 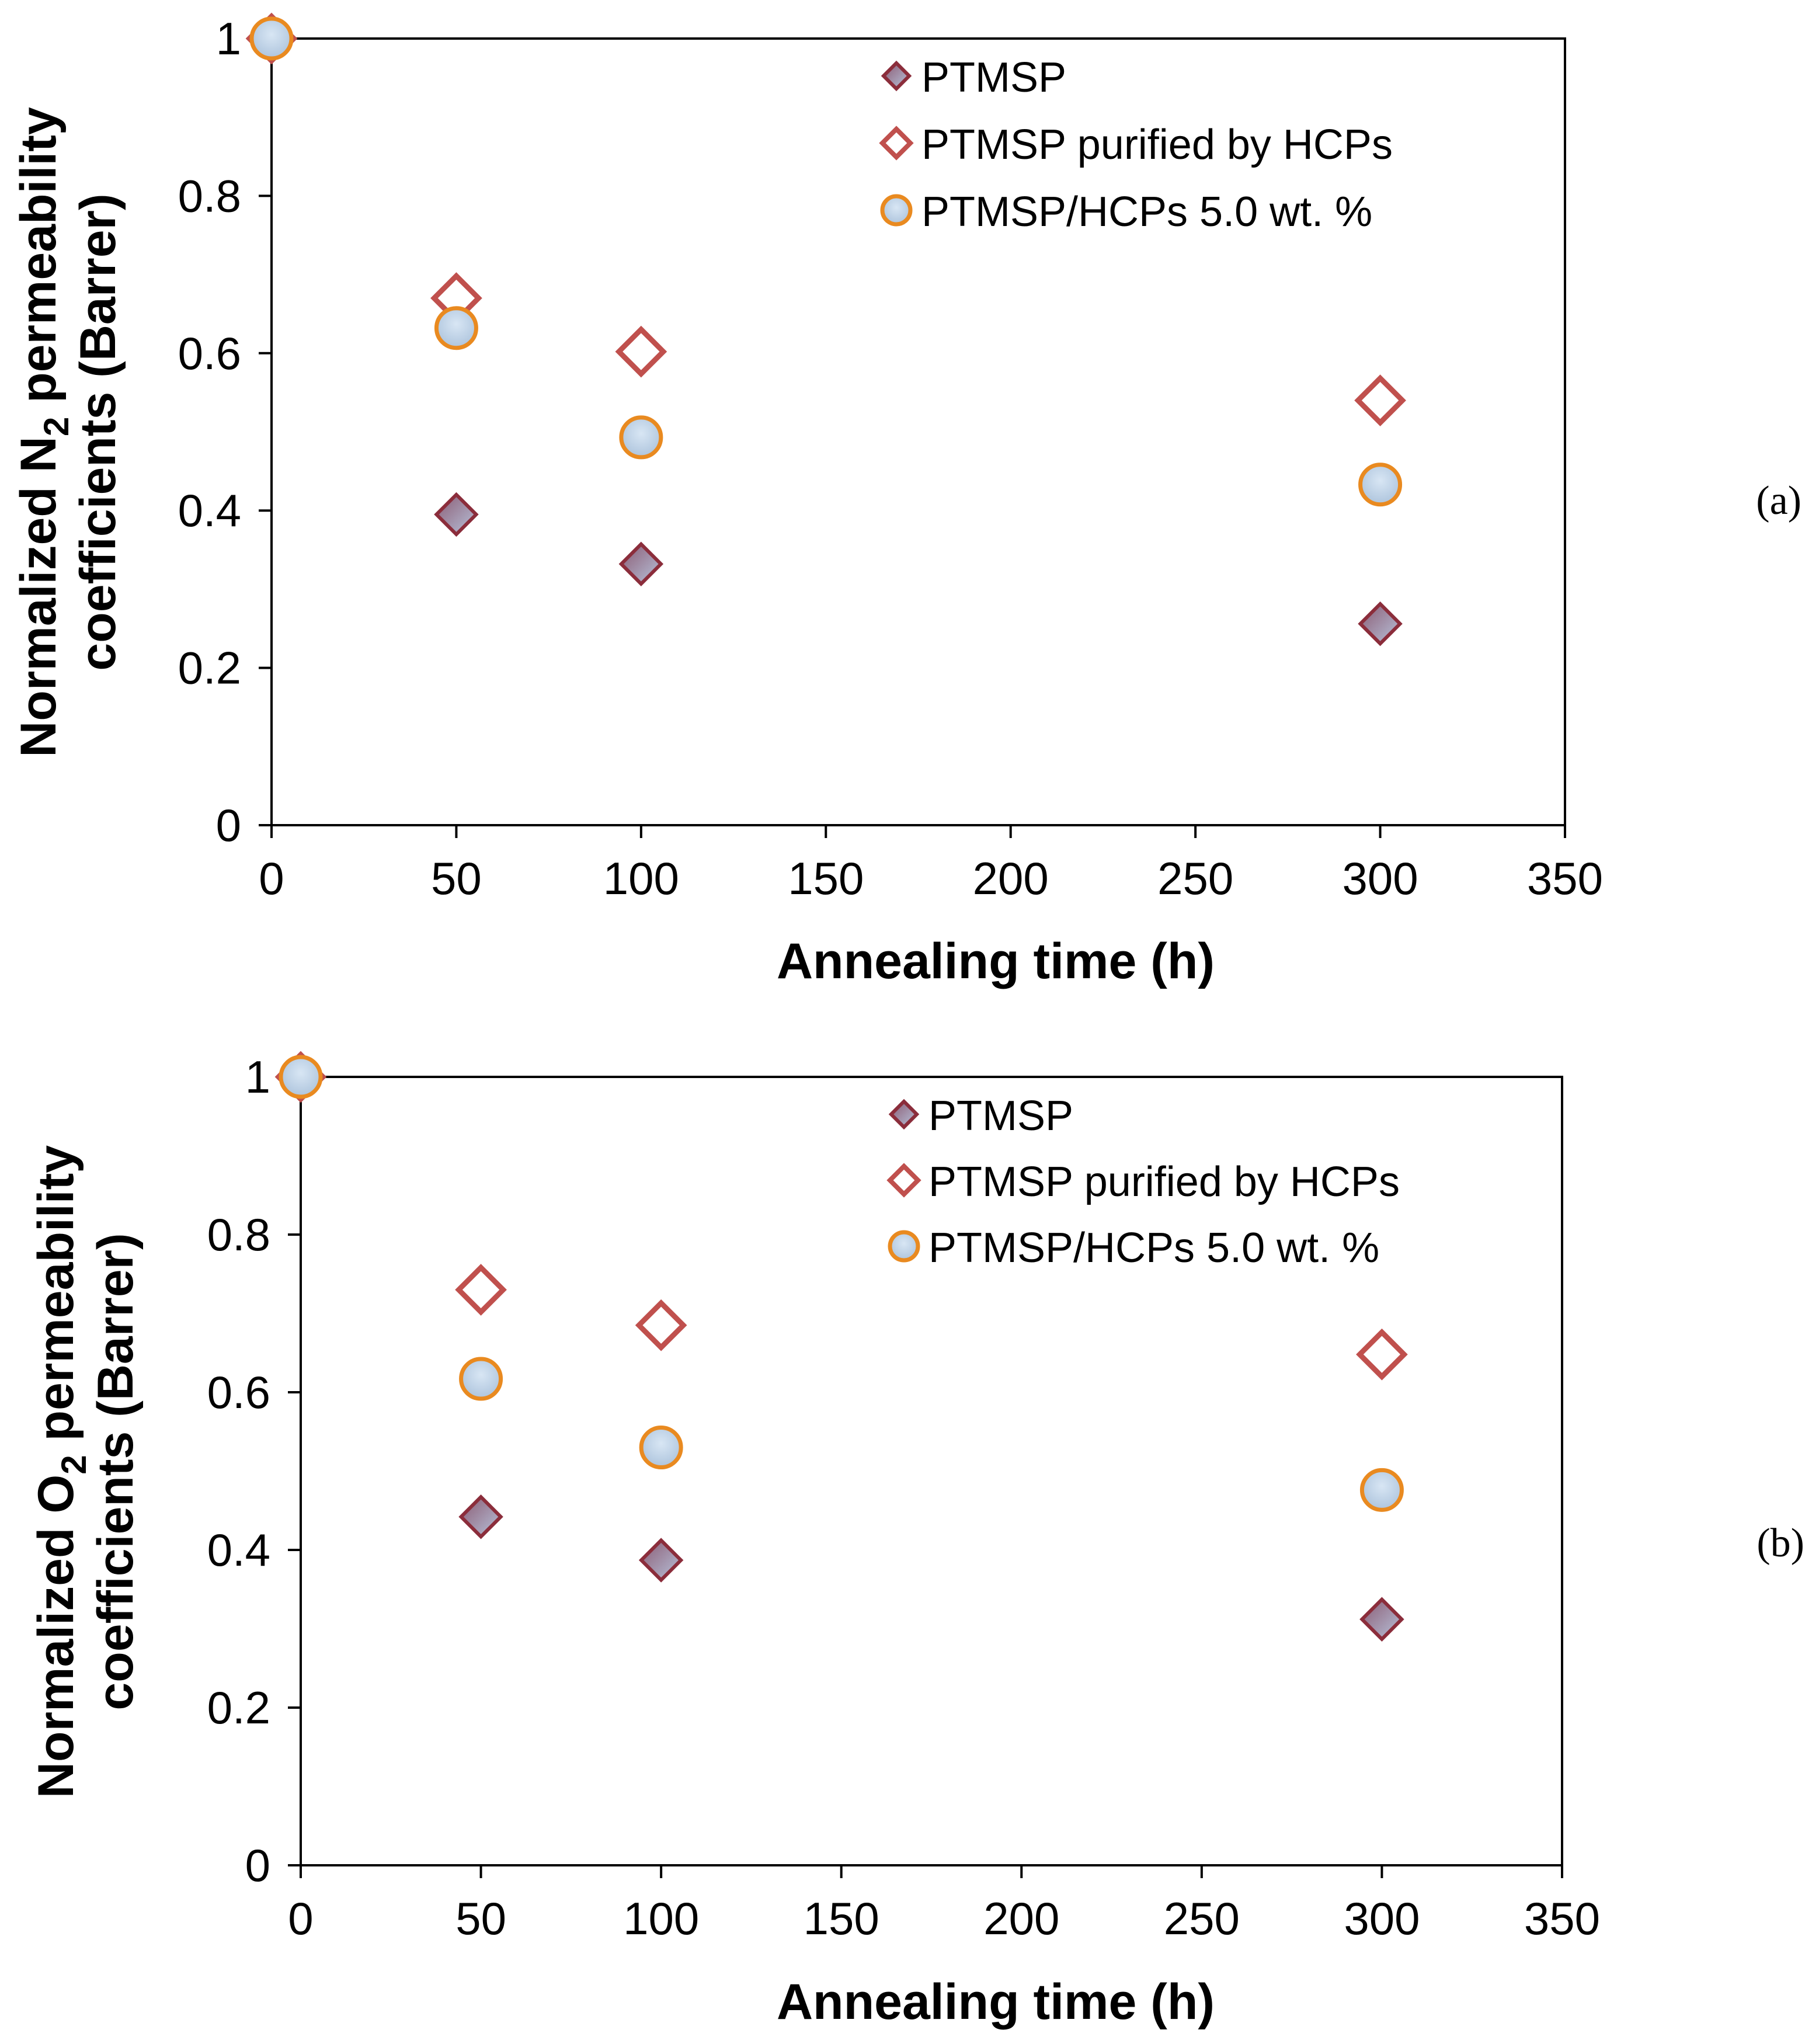 What do you see at coordinates (641, 878) in the screenshot?
I see `x-tick-label-a-2: 100` at bounding box center [641, 878].